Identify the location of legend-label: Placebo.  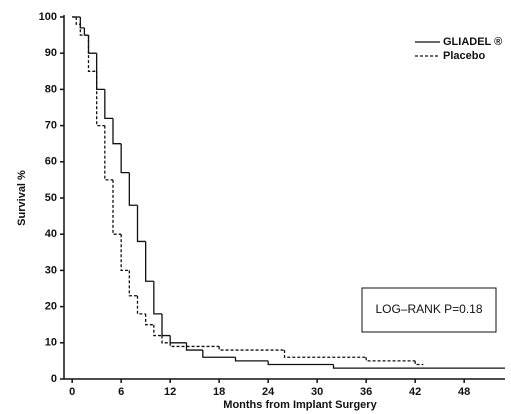
(464, 56).